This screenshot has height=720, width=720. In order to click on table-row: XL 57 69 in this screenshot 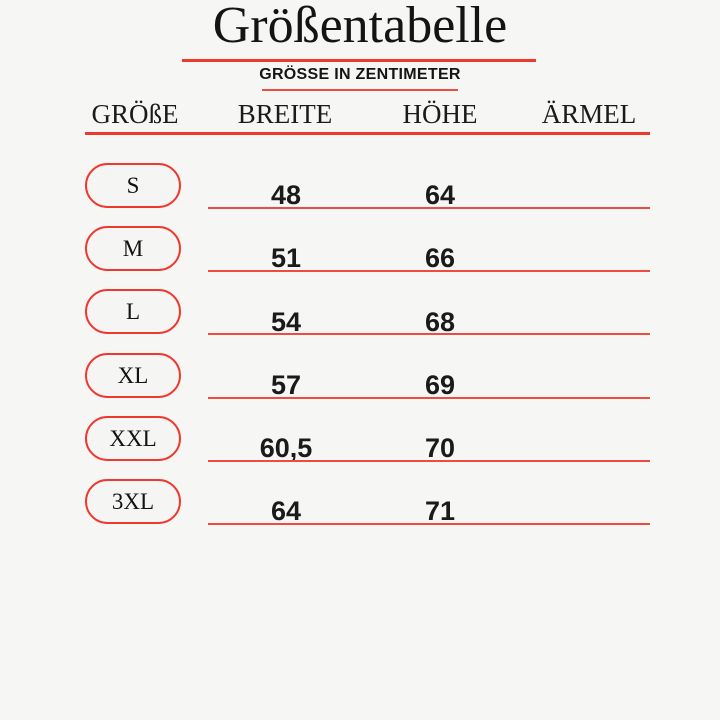, I will do `click(360, 381)`.